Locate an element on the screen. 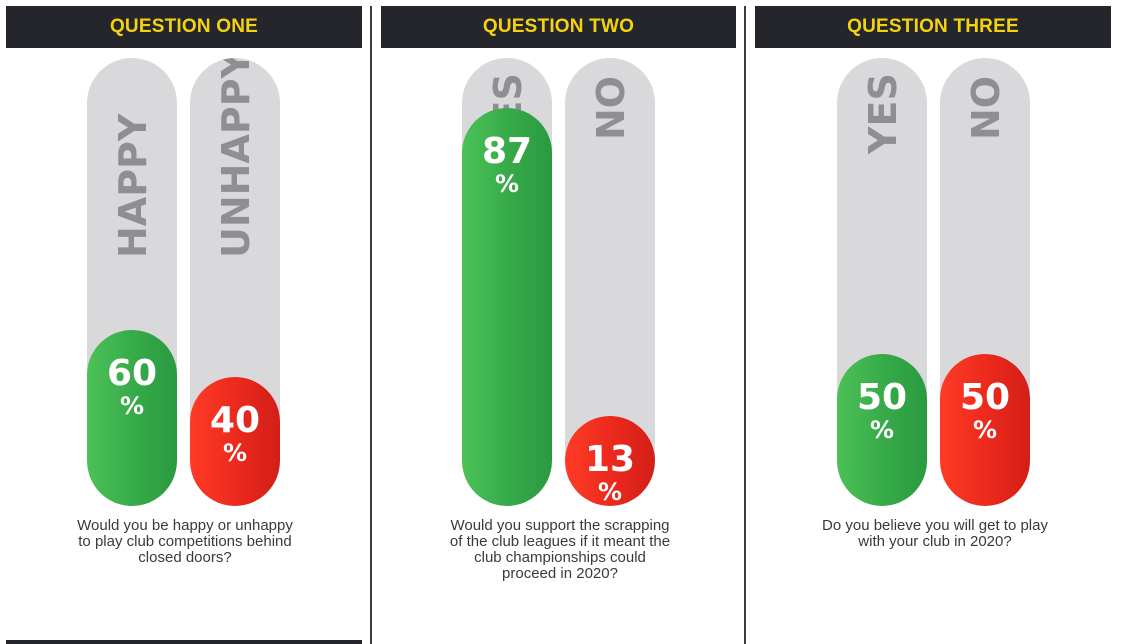 Image resolution: width=1129 pixels, height=644 pixels. data-label-value: 13 is located at coordinates (610, 459).